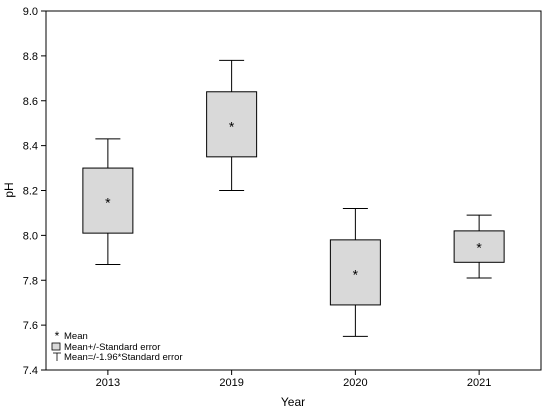 The width and height of the screenshot is (550, 411). Describe the element at coordinates (57, 336) in the screenshot. I see `legend-mean-marker: *` at that location.